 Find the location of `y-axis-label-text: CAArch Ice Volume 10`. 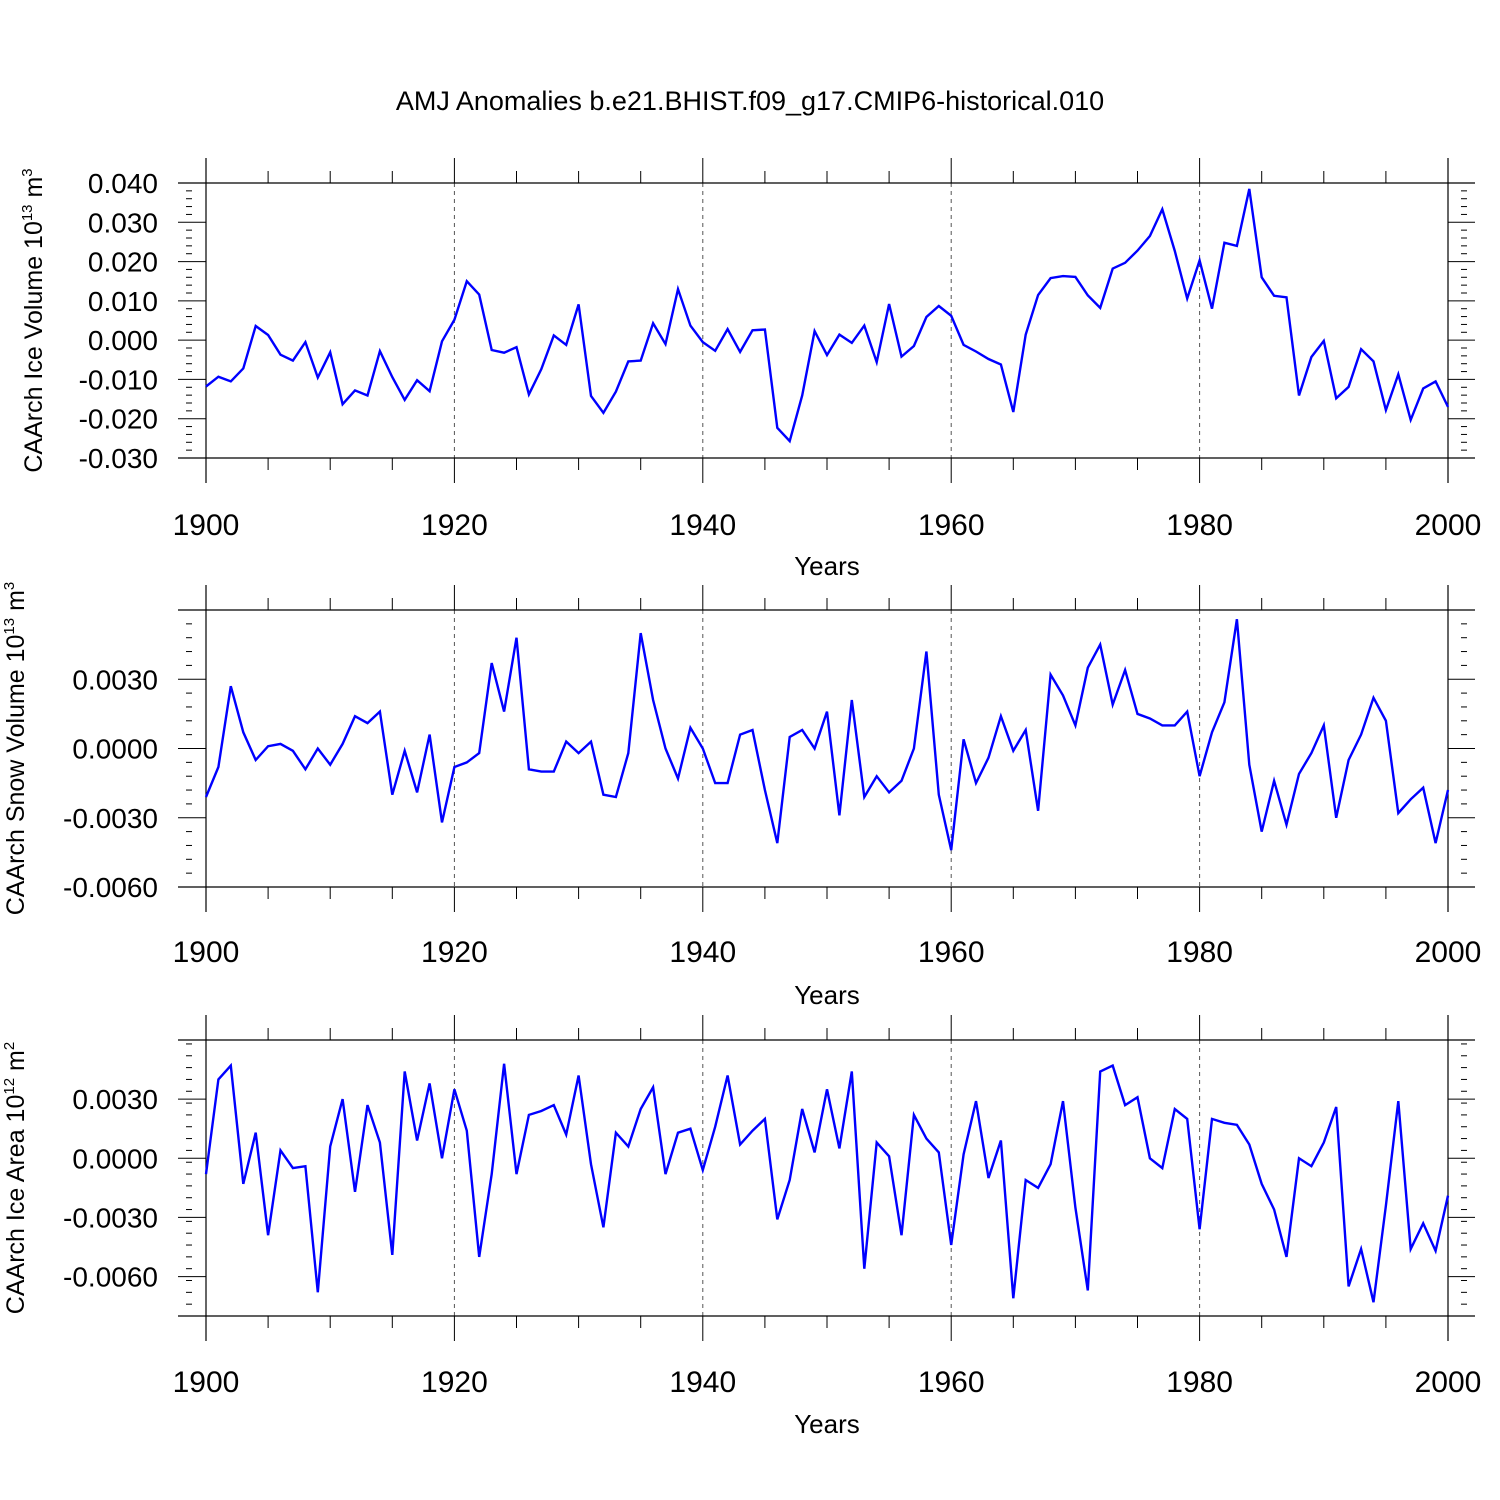

y-axis-label-text: CAArch Ice Volume 10 is located at coordinates (34, 347).